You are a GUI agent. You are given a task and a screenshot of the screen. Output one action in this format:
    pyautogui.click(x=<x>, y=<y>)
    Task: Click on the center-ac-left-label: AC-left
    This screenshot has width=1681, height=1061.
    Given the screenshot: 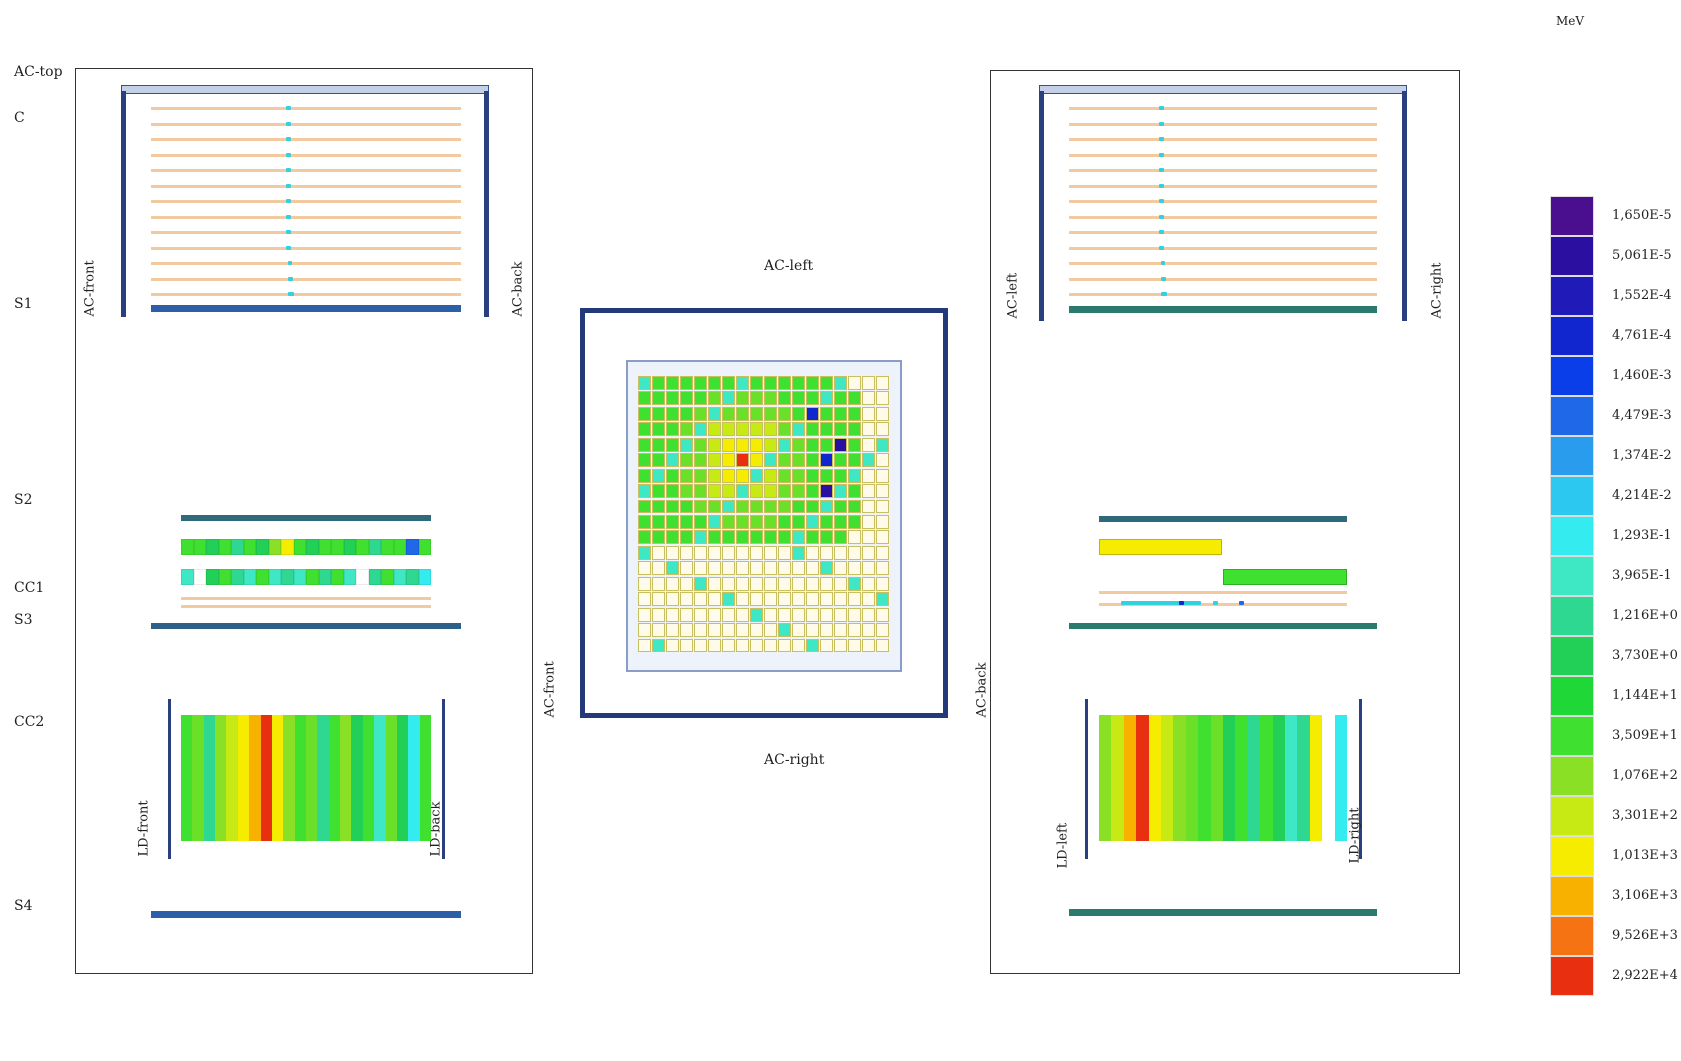 What is the action you would take?
    pyautogui.click(x=789, y=266)
    